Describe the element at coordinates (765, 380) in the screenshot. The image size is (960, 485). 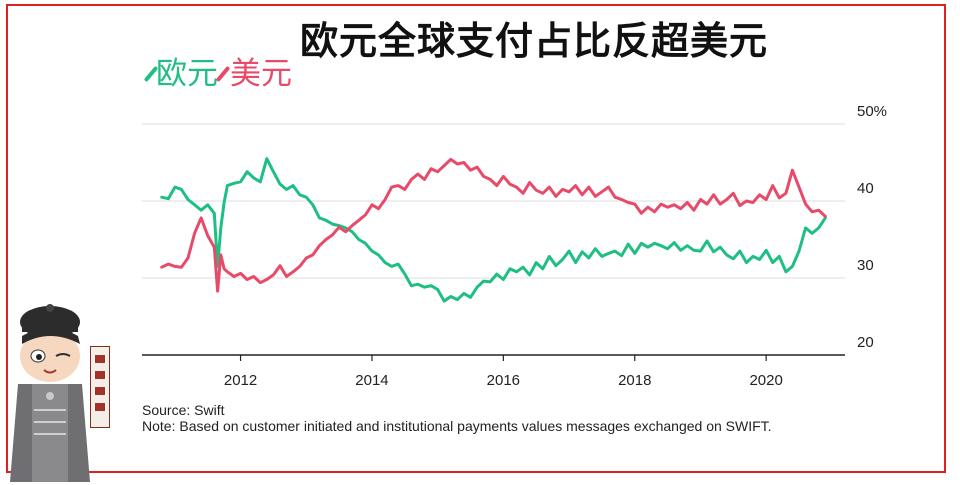
I see `x-tick-label: 2020` at that location.